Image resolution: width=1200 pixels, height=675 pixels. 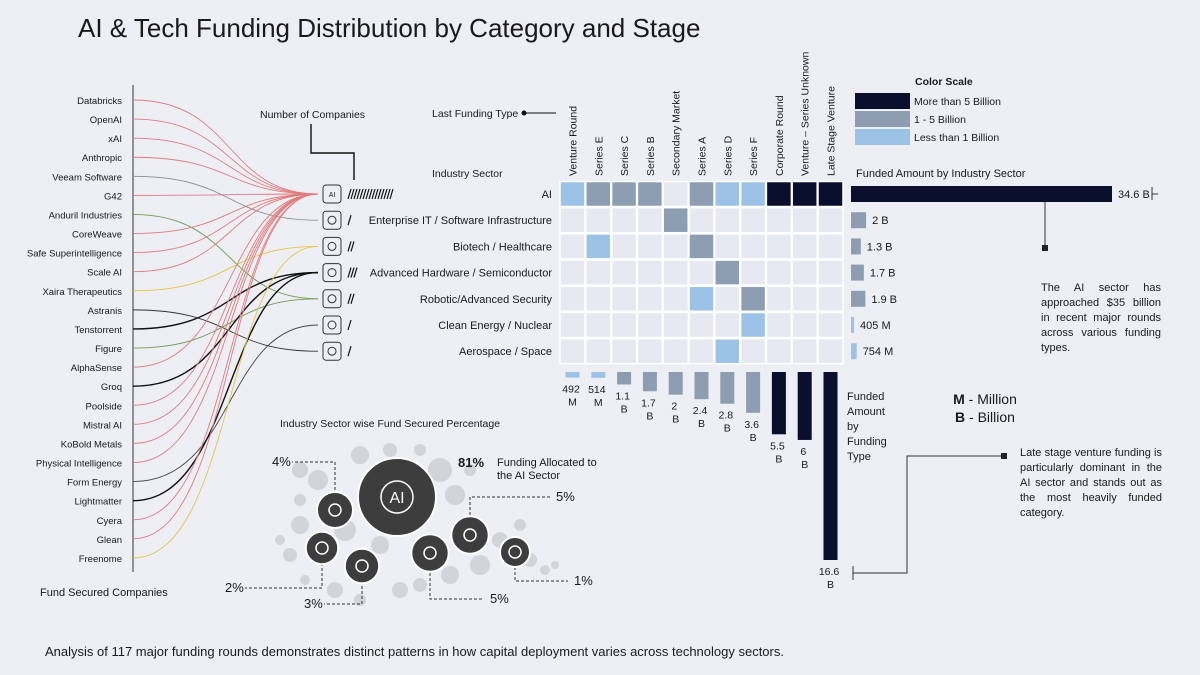 What do you see at coordinates (944, 82) in the screenshot?
I see `color-scale-title: Color Scale` at bounding box center [944, 82].